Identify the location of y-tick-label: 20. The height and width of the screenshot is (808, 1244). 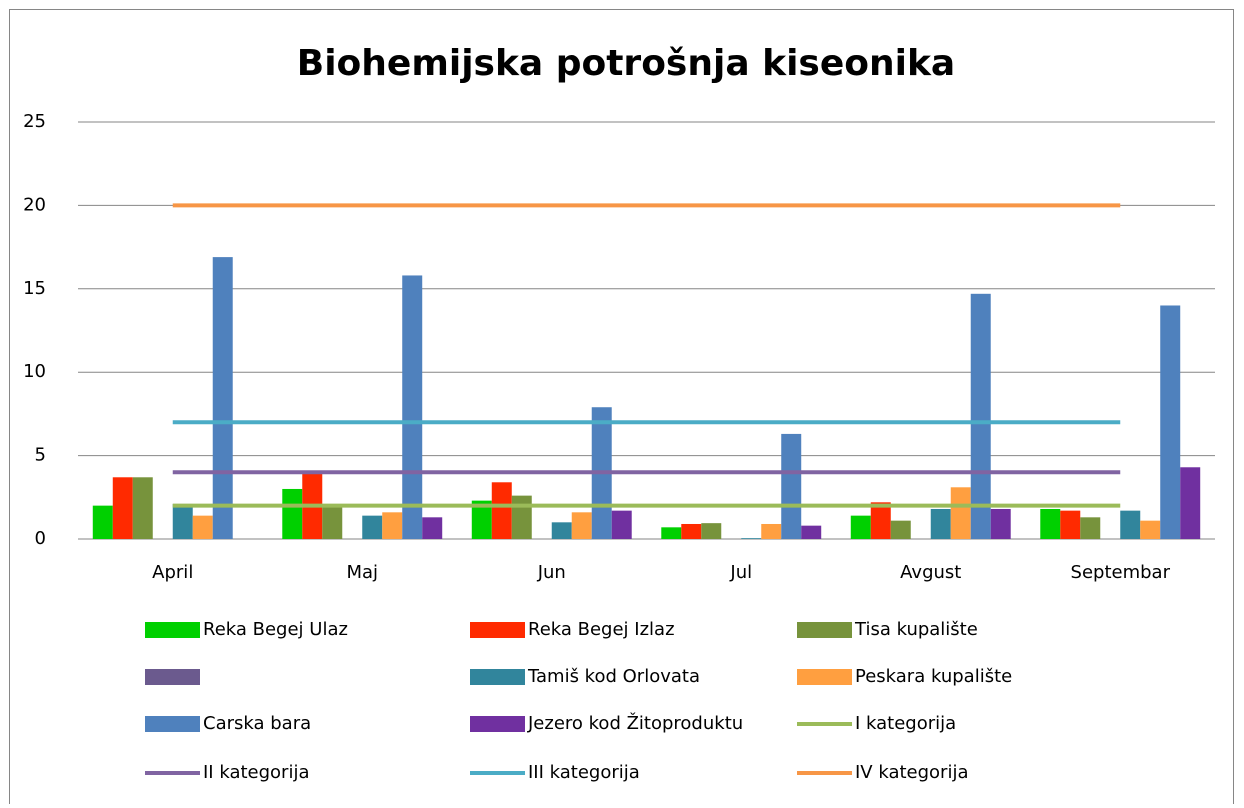
(34, 204).